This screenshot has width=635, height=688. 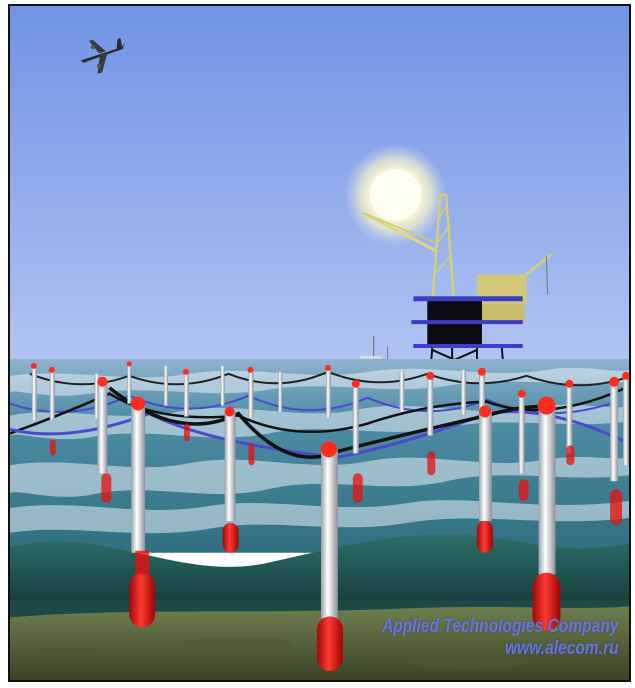 I want to click on airplane-icon, so click(x=103, y=56).